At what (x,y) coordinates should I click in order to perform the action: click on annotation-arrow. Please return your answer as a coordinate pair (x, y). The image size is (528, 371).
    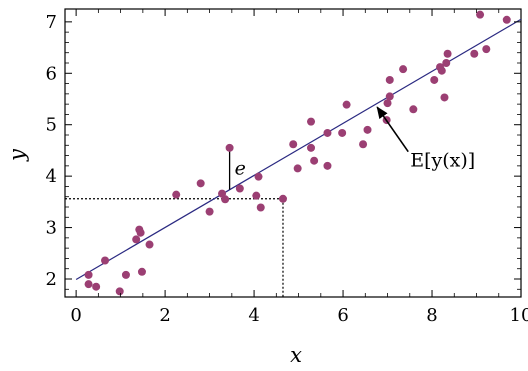
    Looking at the image, I should click on (392, 129).